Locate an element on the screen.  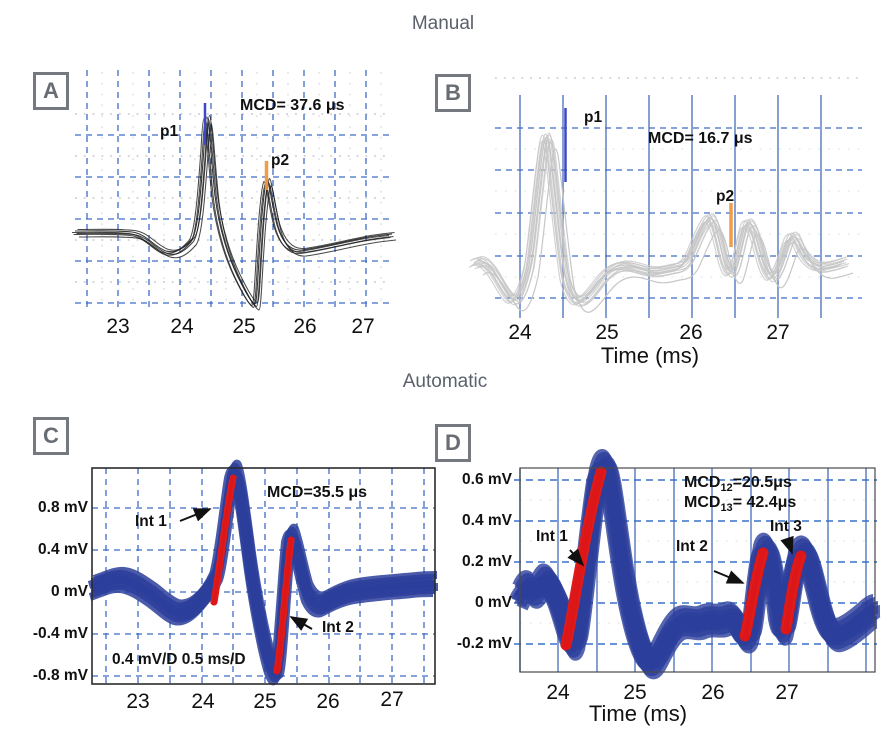
panel-c-y-tick: -0.4 mV is located at coordinates (60, 633).